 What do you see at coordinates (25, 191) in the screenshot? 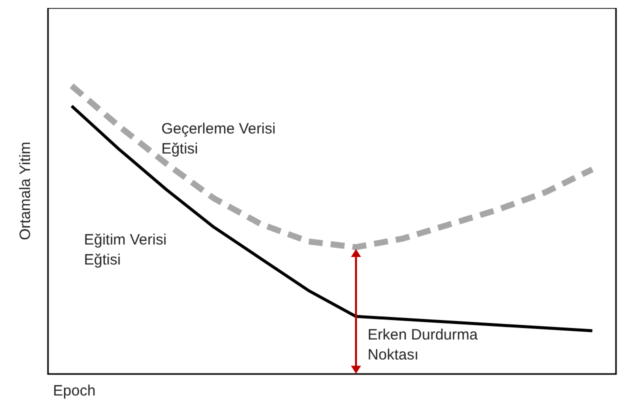
I see `y-axis-title: Ortamala Yitim` at bounding box center [25, 191].